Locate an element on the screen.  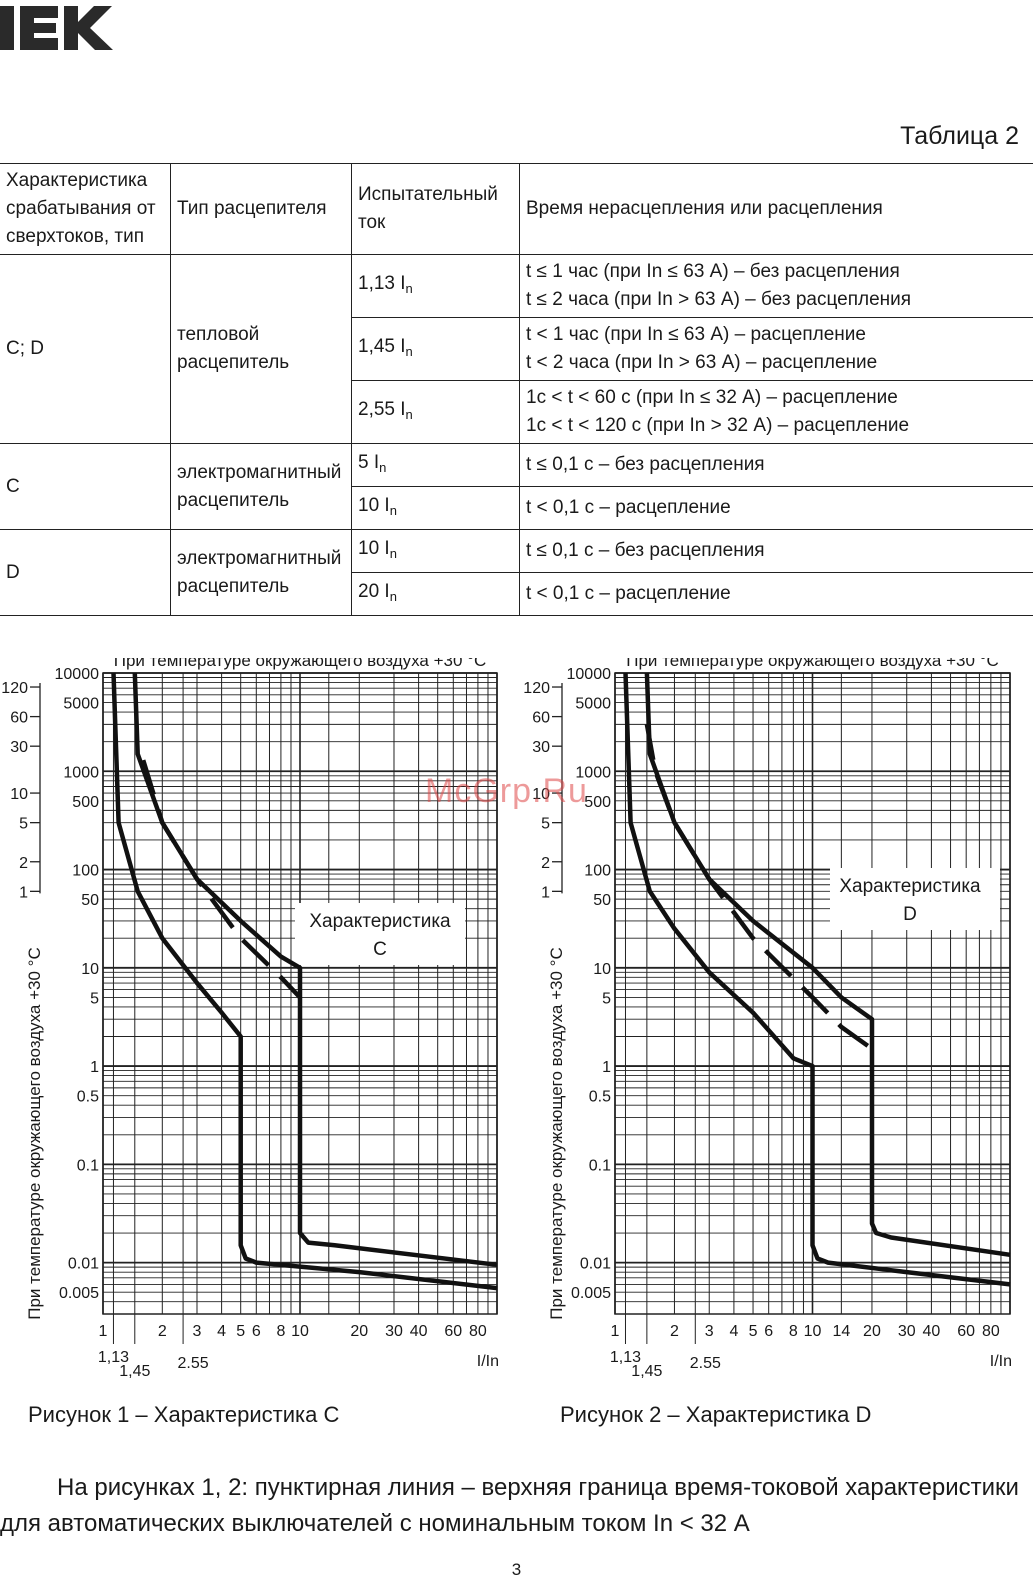
figure-1-caption: Рисунок 1 – Характеристика C is located at coordinates (184, 1414).